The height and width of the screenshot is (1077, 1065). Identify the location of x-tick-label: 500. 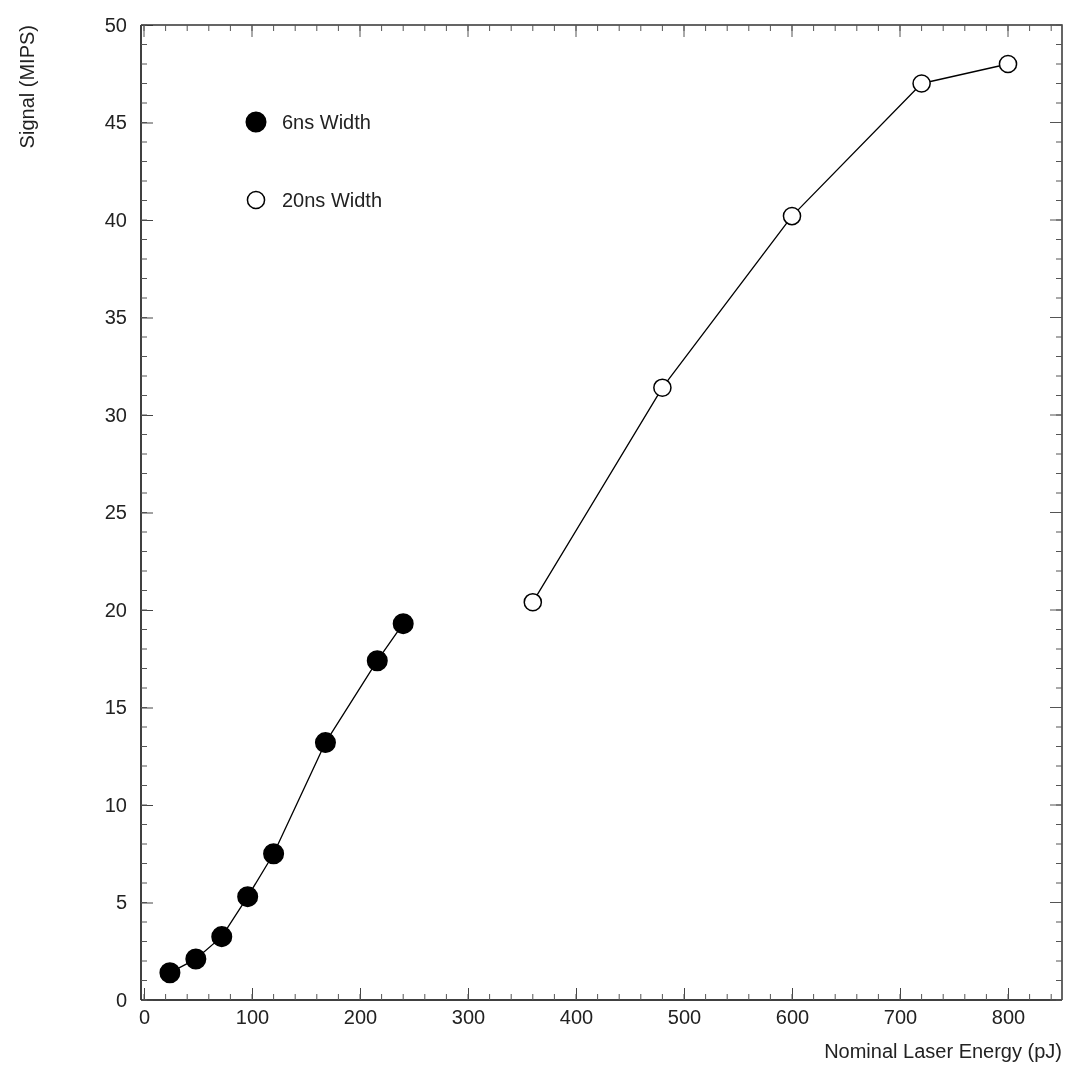
(684, 1017).